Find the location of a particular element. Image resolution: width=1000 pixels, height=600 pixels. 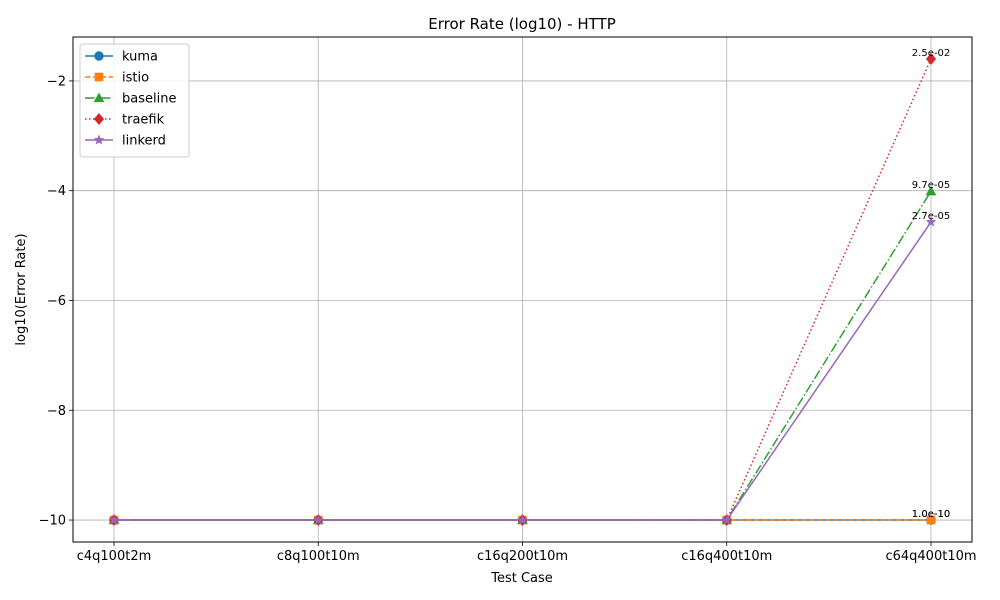

data-labels: 1.0e-101.0e-109.7e-052.5e-022.7e-05 is located at coordinates (931, 284).